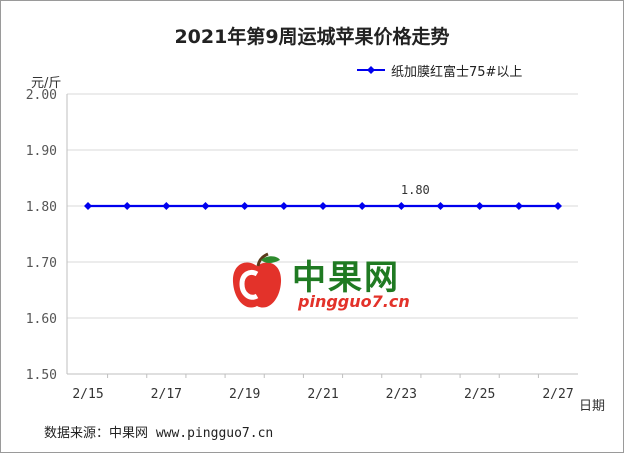 The image size is (624, 453). I want to click on y-tick-label: 1.70, so click(41, 263).